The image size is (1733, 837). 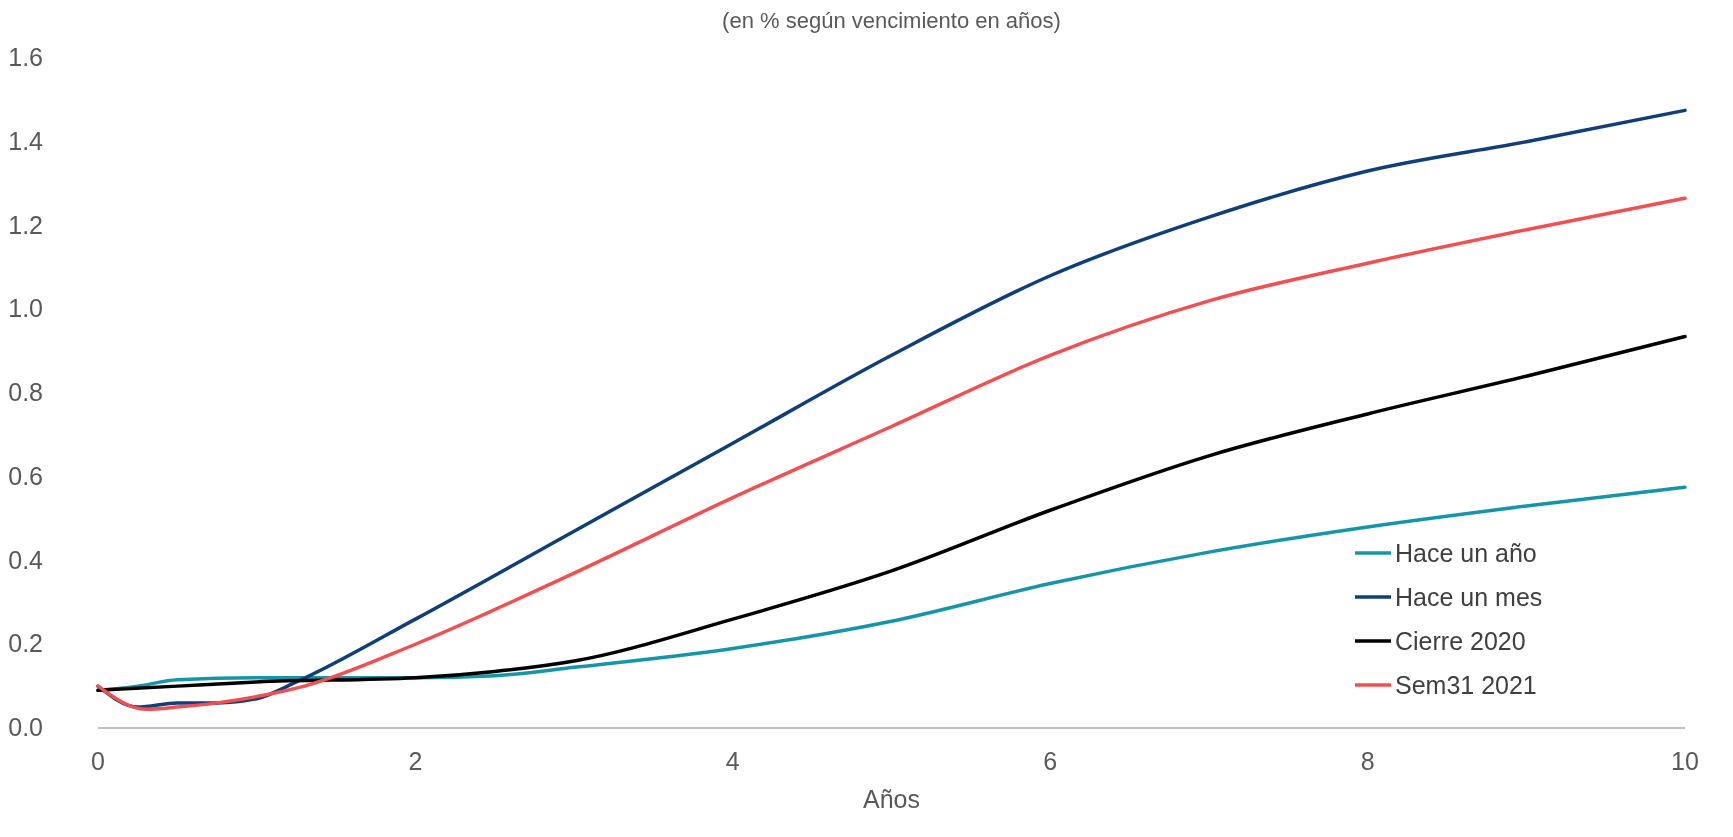 What do you see at coordinates (1466, 553) in the screenshot?
I see `legend-label: Hace un año` at bounding box center [1466, 553].